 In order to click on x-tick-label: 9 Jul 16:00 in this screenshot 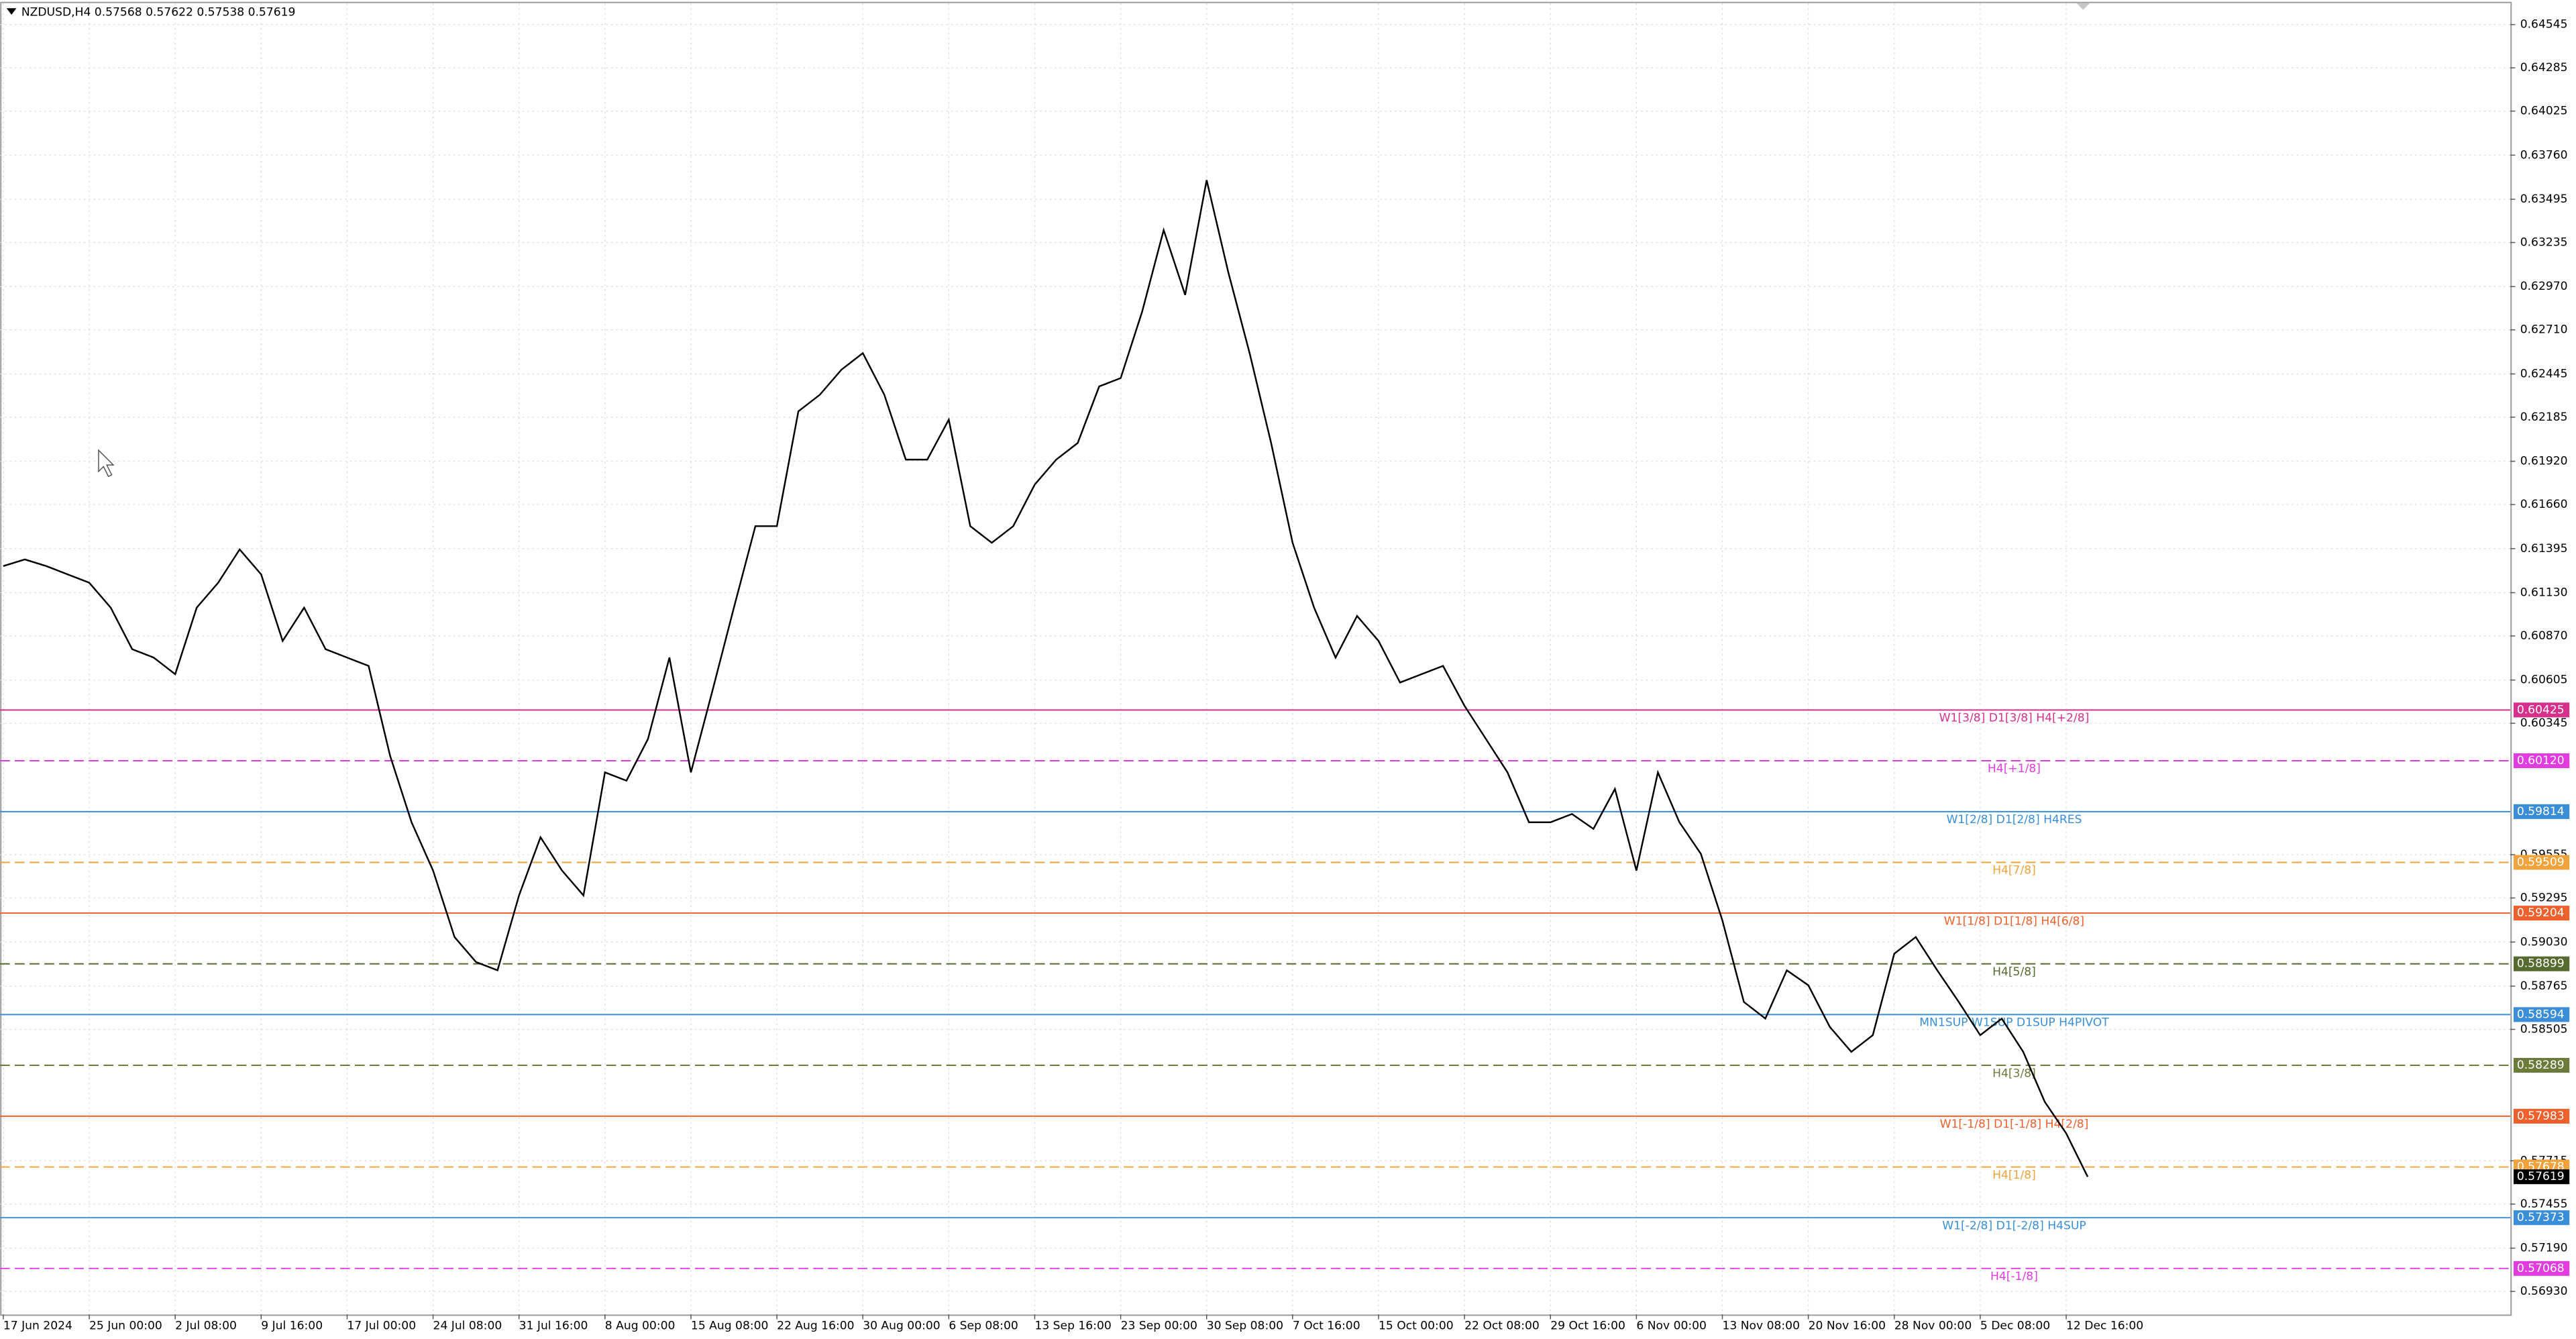, I will do `click(292, 1325)`.